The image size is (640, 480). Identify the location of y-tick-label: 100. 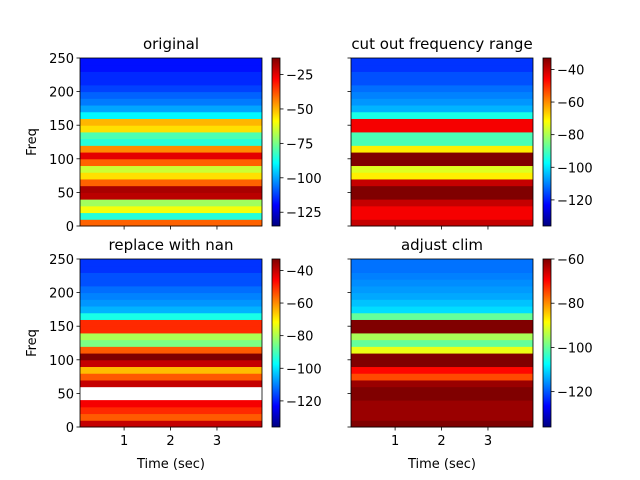
(61, 361).